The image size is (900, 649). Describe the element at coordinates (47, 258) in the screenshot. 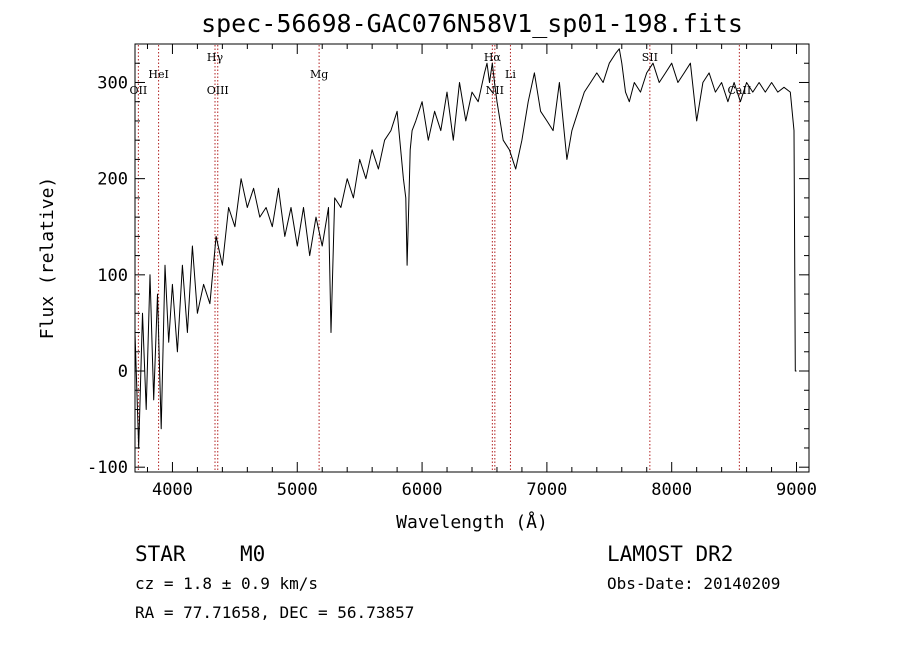

I see `y-axis-label: Flux (relative)` at that location.